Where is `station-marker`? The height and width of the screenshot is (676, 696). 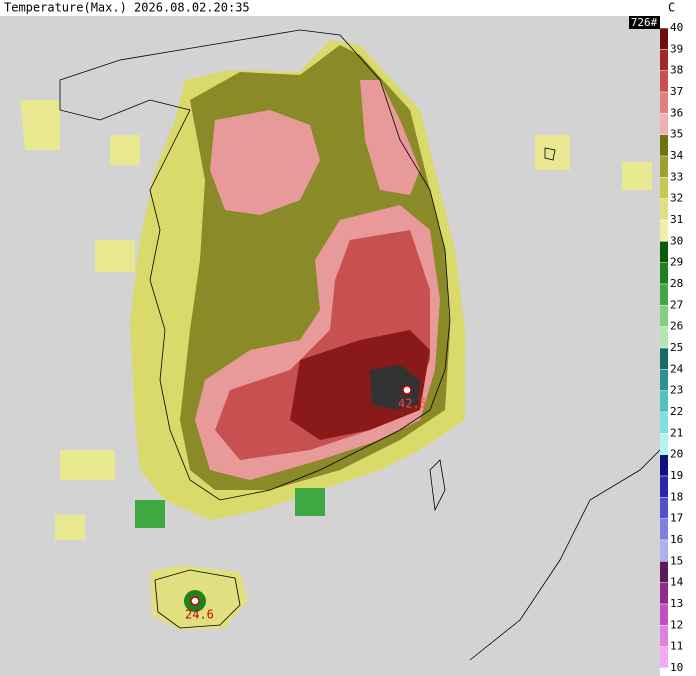
station-marker is located at coordinates (301, 495).